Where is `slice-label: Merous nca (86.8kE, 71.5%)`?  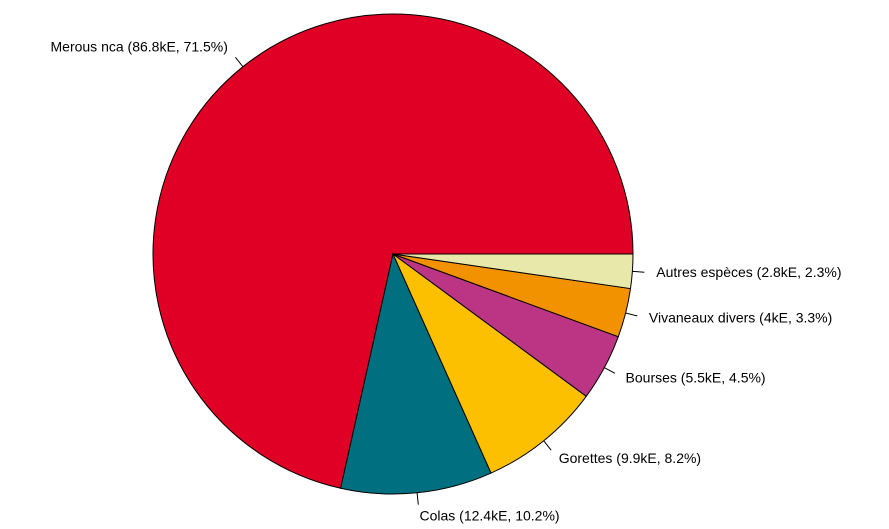 slice-label: Merous nca (86.8kE, 71.5%) is located at coordinates (139, 47).